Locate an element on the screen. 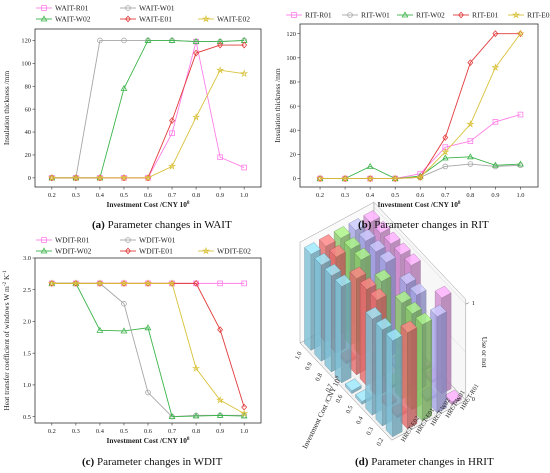 The width and height of the screenshot is (550, 473). legend-label: RIT-E01 is located at coordinates (485, 15).